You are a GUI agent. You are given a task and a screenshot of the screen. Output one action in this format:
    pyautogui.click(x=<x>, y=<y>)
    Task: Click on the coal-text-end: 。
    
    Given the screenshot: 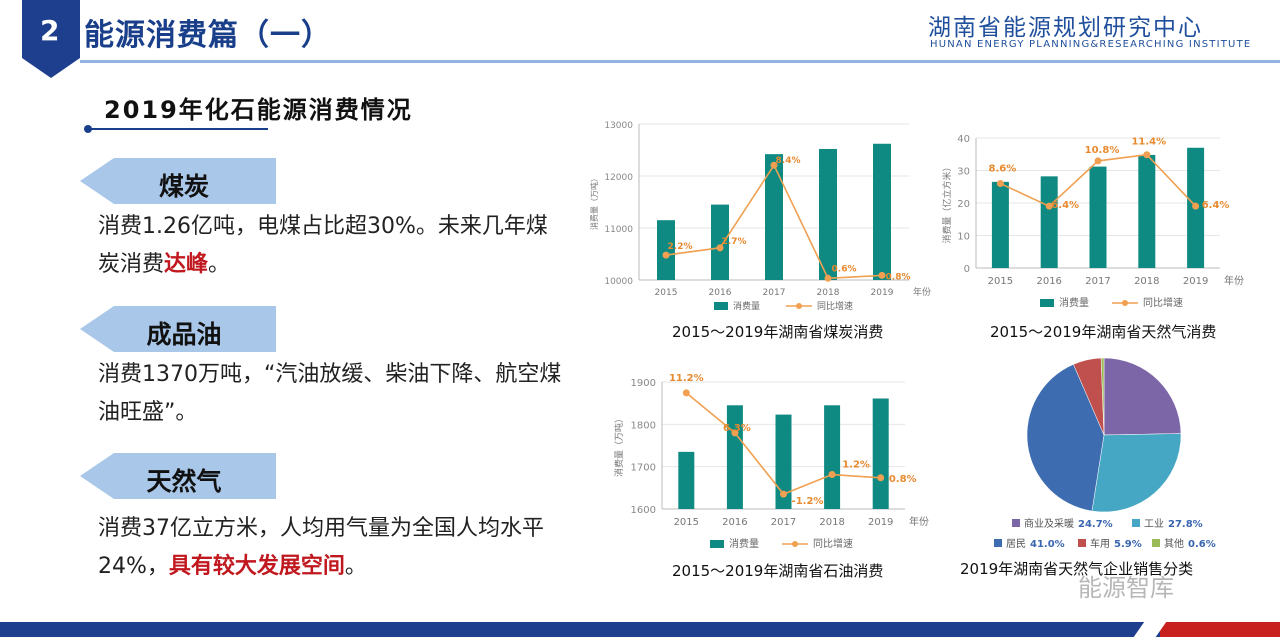 What is the action you would take?
    pyautogui.click(x=219, y=264)
    